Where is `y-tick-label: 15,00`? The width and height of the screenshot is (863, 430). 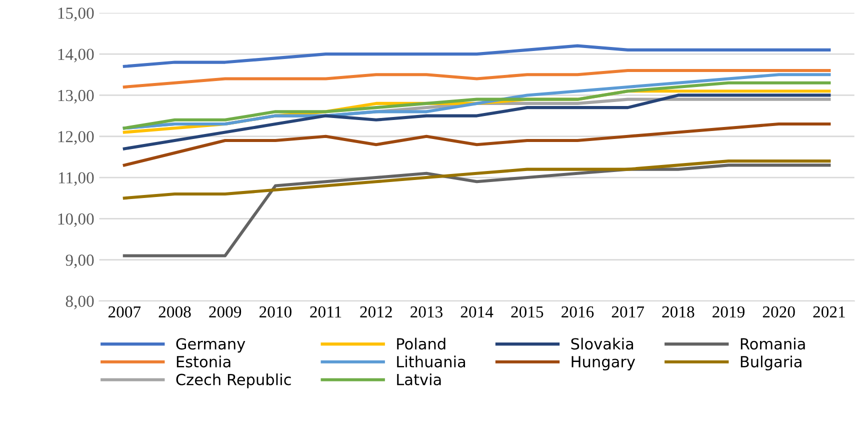 y-tick-label: 15,00 is located at coordinates (76, 15).